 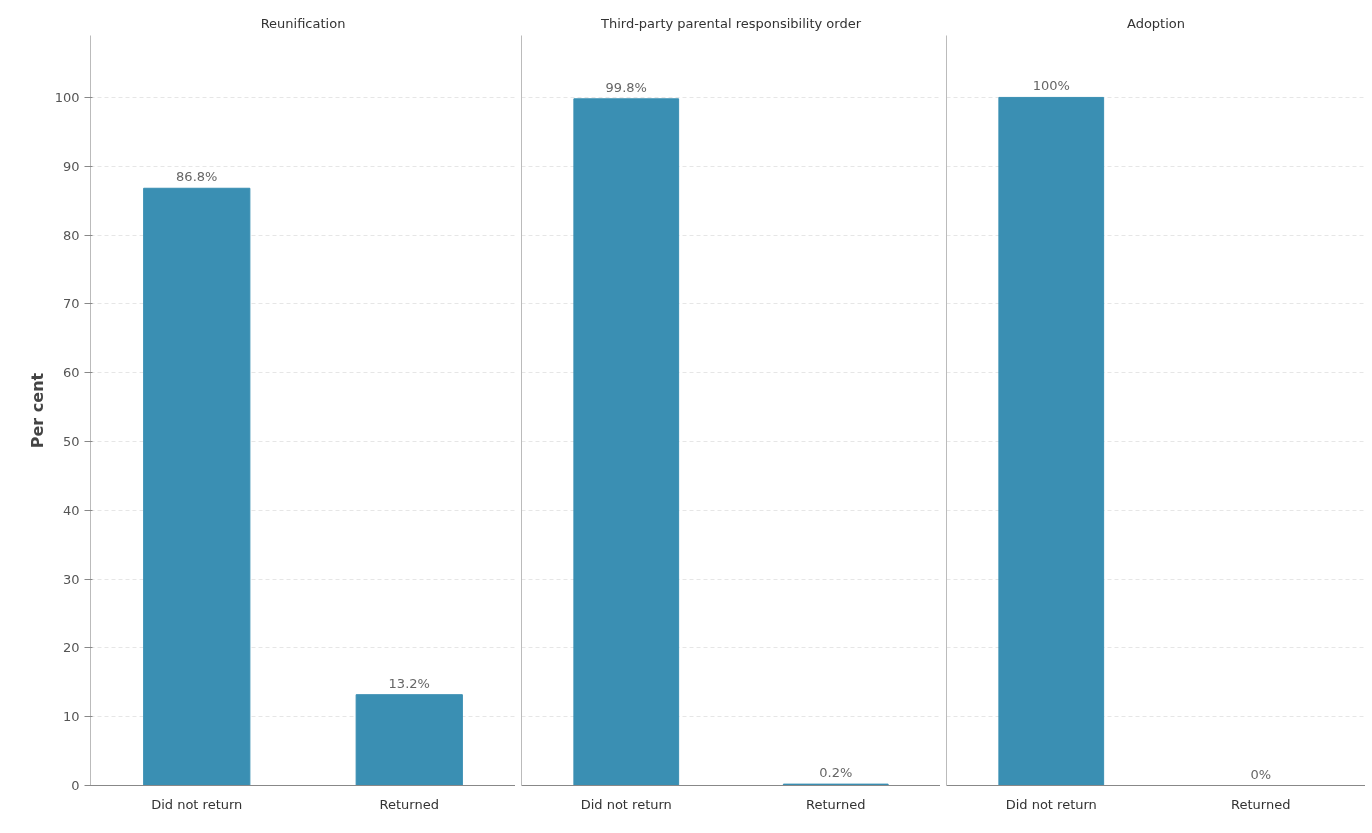 What do you see at coordinates (197, 177) in the screenshot?
I see `data-label: 86.8%` at bounding box center [197, 177].